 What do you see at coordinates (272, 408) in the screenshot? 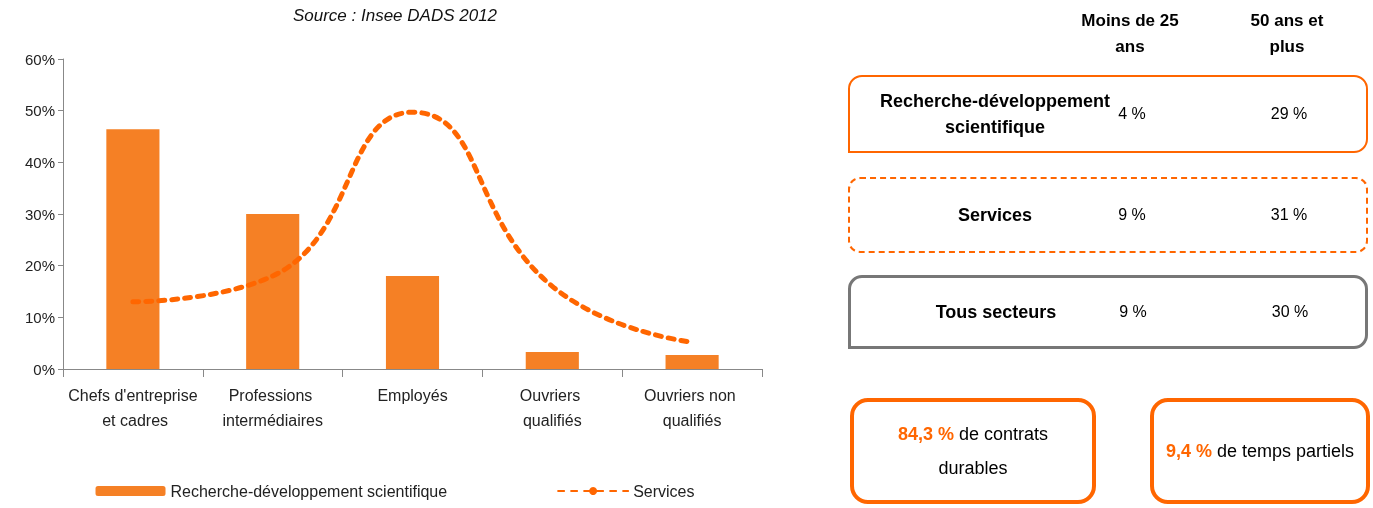
I see `x-tick-label: Professions intermédiaires` at bounding box center [272, 408].